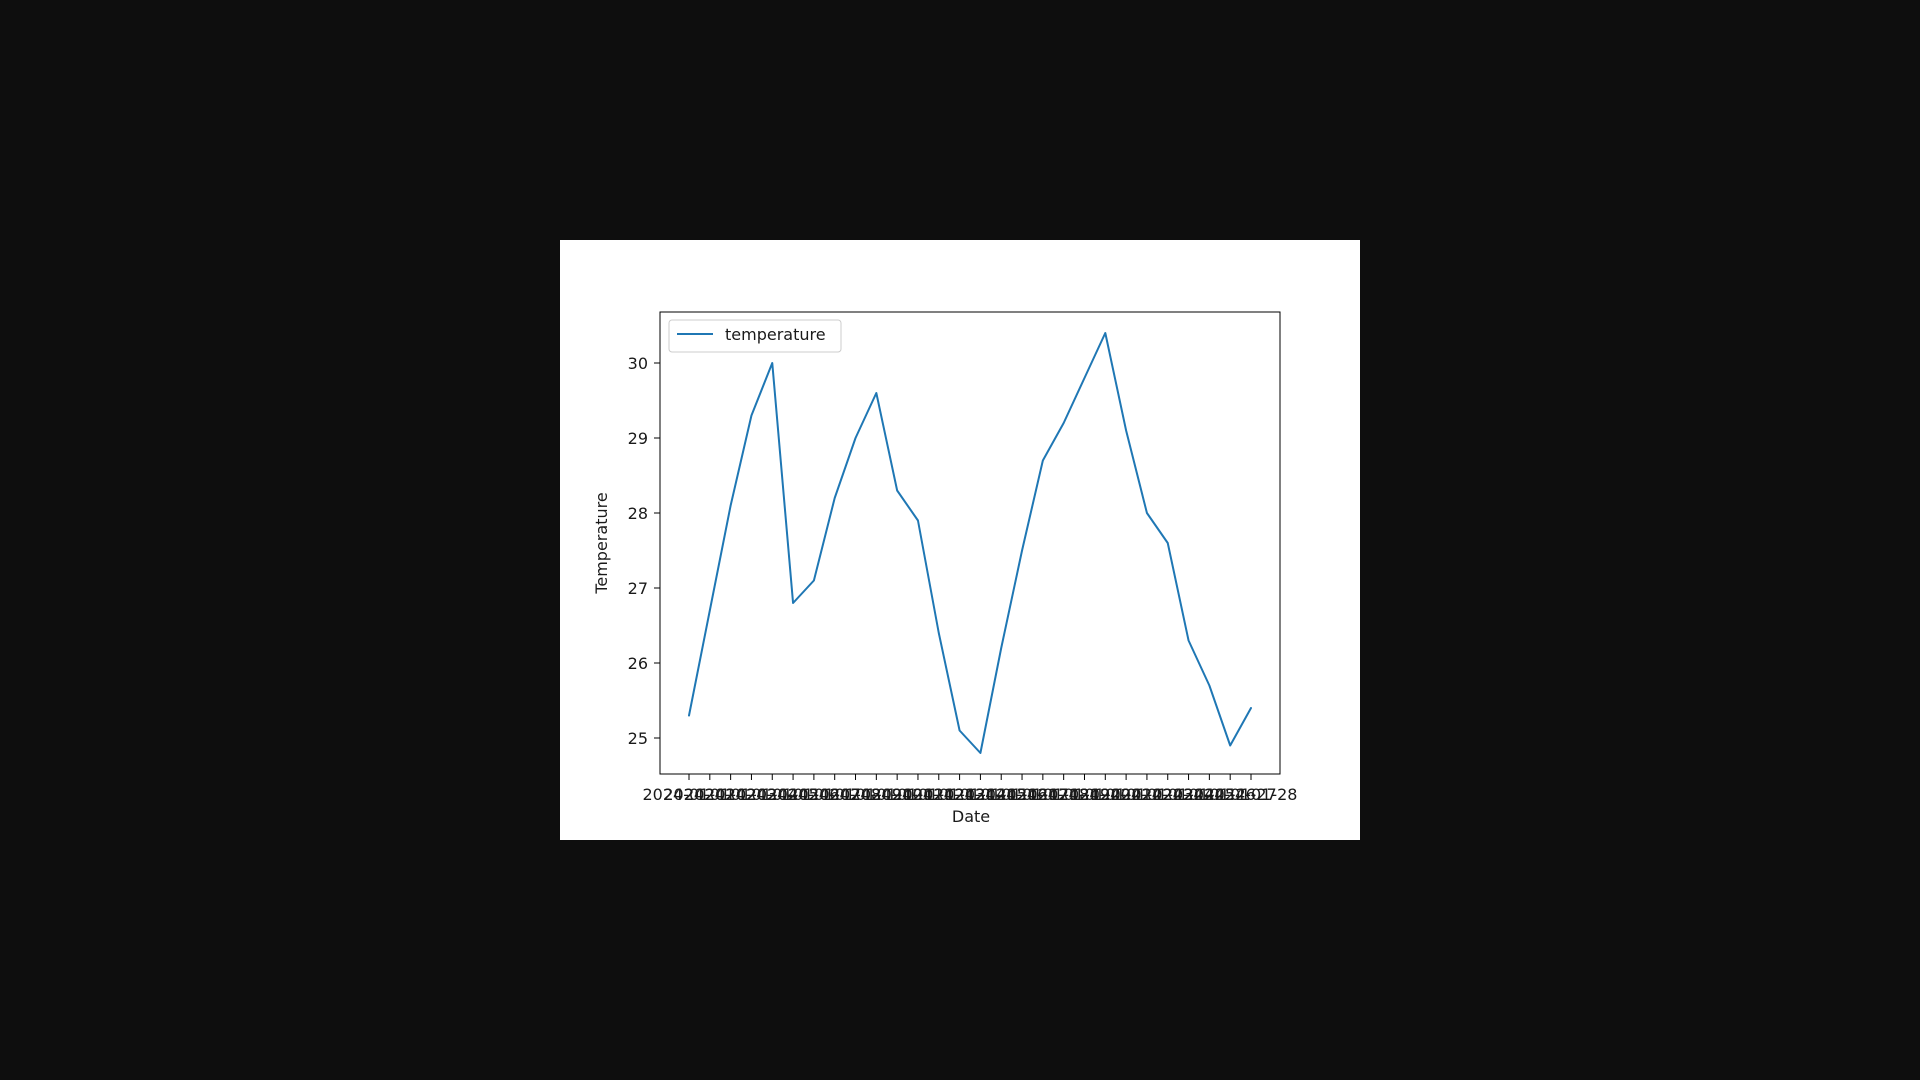 The image size is (1920, 1080). What do you see at coordinates (1146, 794) in the screenshot?
I see `x-tick-label: 2024-01-23` at bounding box center [1146, 794].